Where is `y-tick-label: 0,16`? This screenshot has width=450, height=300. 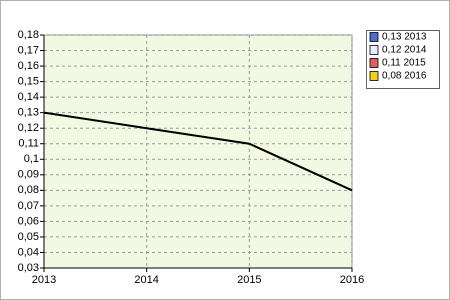 y-tick-label: 0,16 is located at coordinates (28, 66).